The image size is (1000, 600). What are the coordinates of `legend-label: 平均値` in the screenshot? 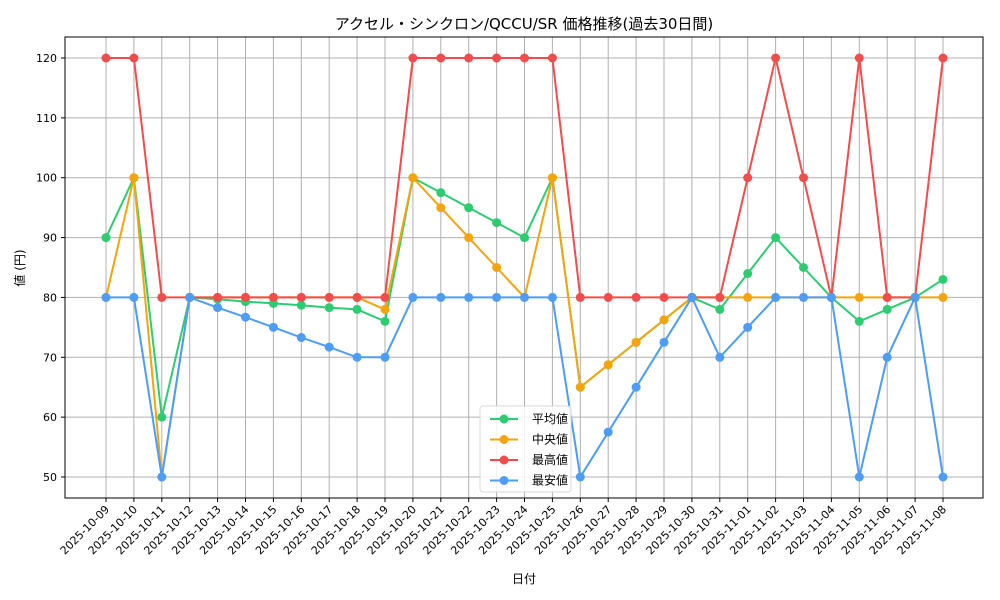 It's located at (550, 418).